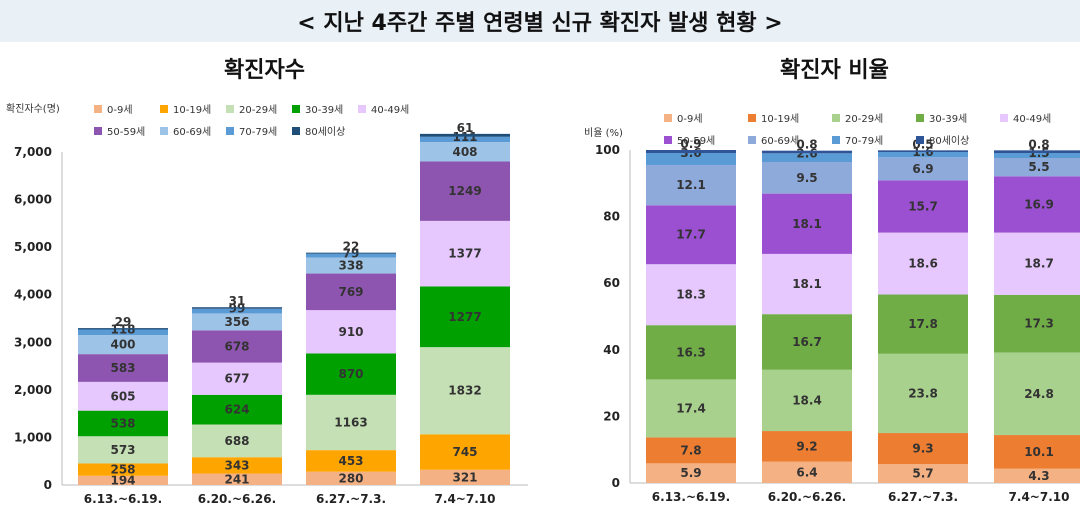 This screenshot has width=1080, height=519. What do you see at coordinates (603, 133) in the screenshot?
I see `y-axis-label: 비율 (%)` at bounding box center [603, 133].